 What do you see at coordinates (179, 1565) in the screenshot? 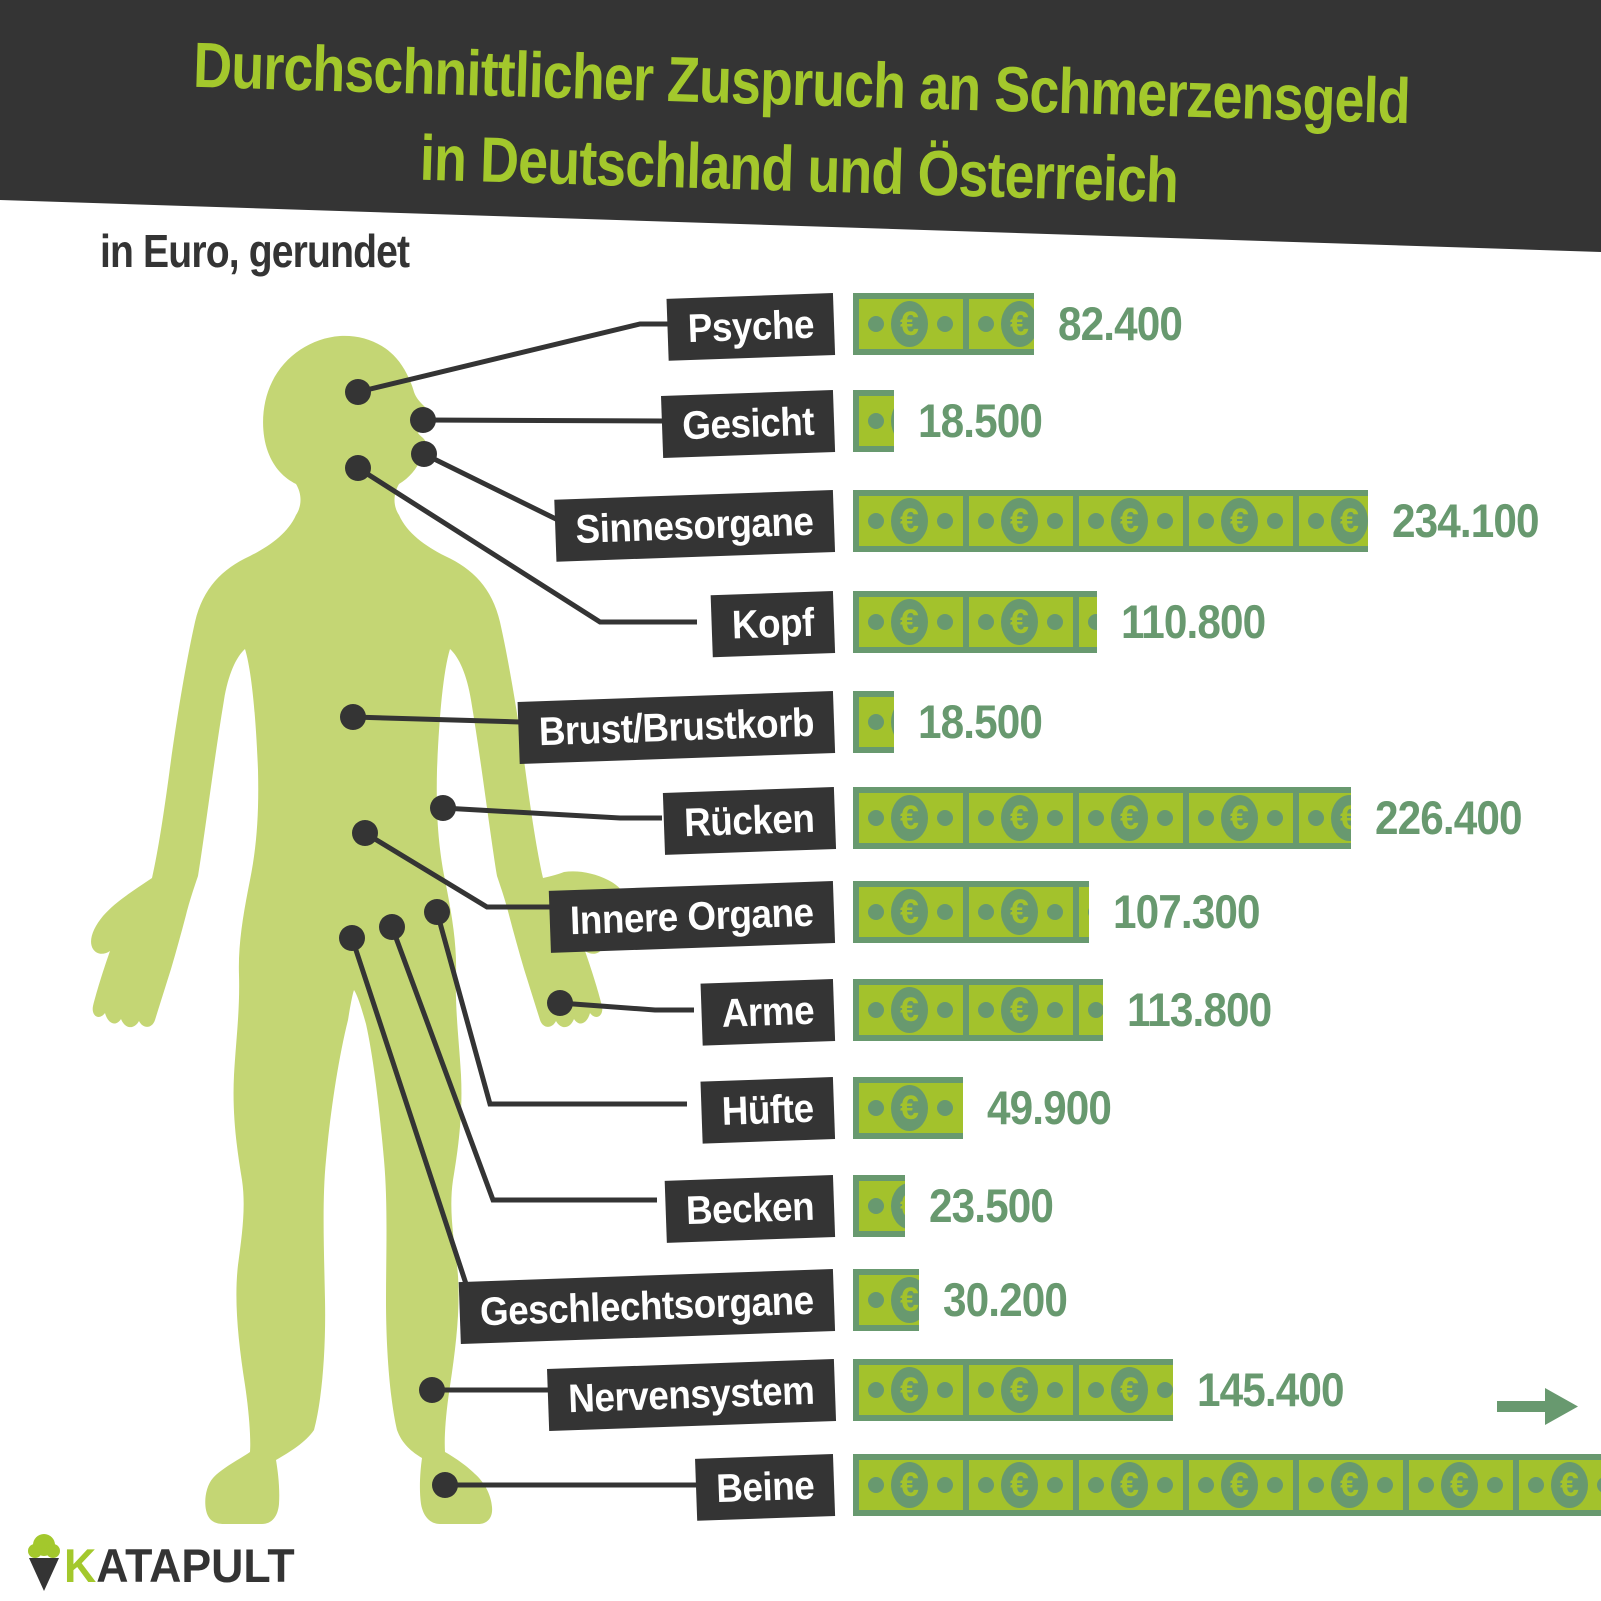
I see `logo-text: KATAPULT` at bounding box center [179, 1565].